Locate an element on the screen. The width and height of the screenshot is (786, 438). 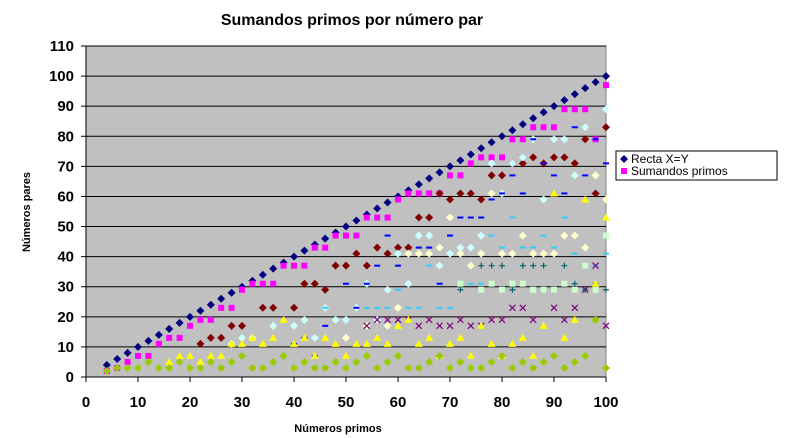
tick-label-x: 20 is located at coordinates (190, 402).